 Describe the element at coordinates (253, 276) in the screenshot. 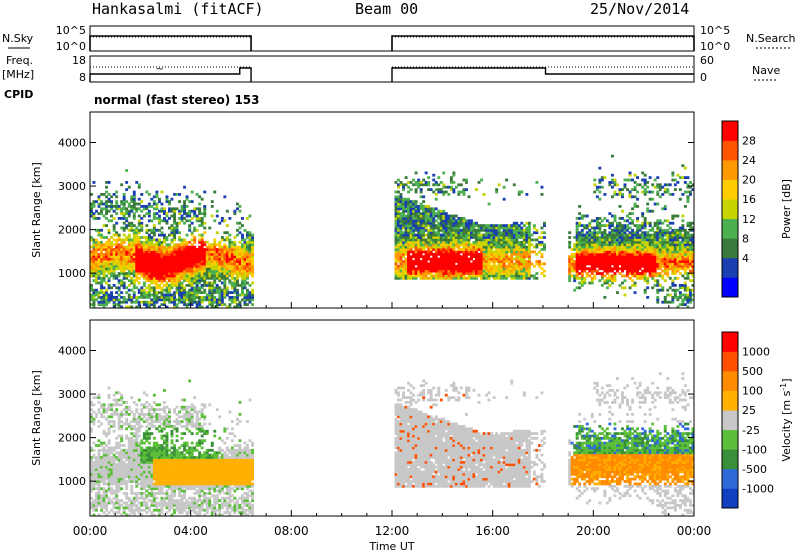

I see `power-cell-1967` at that location.